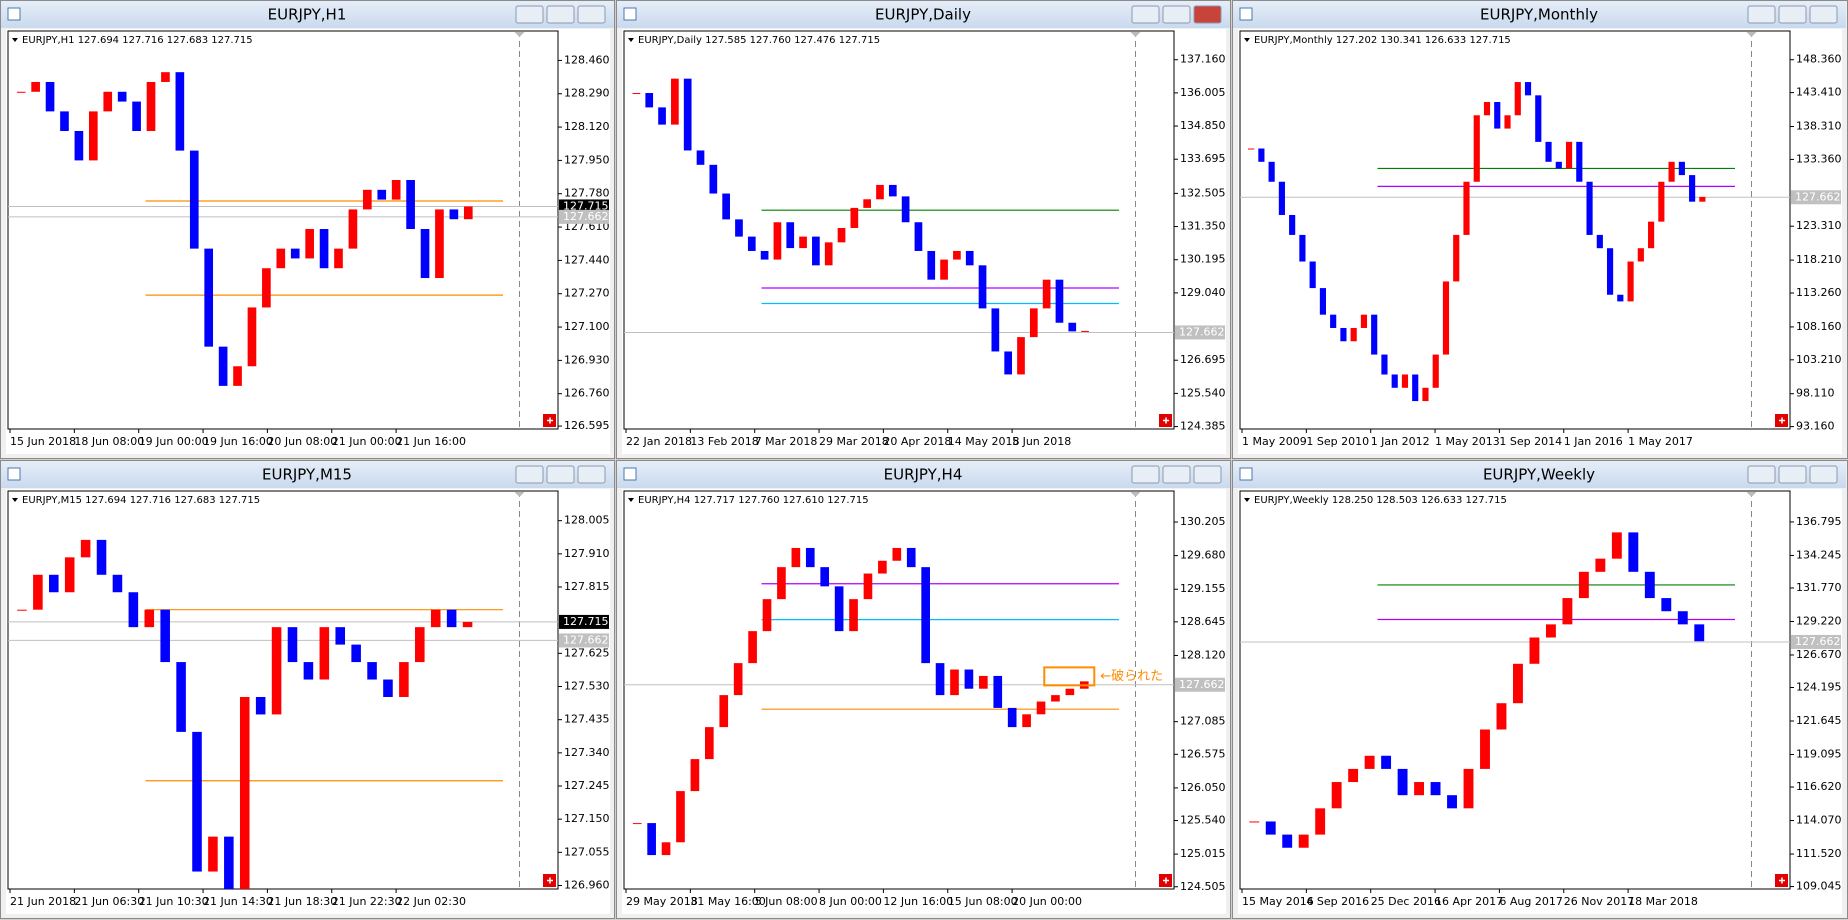 The height and width of the screenshot is (920, 1848). I want to click on y-tick-label: 129.220, so click(1819, 620).